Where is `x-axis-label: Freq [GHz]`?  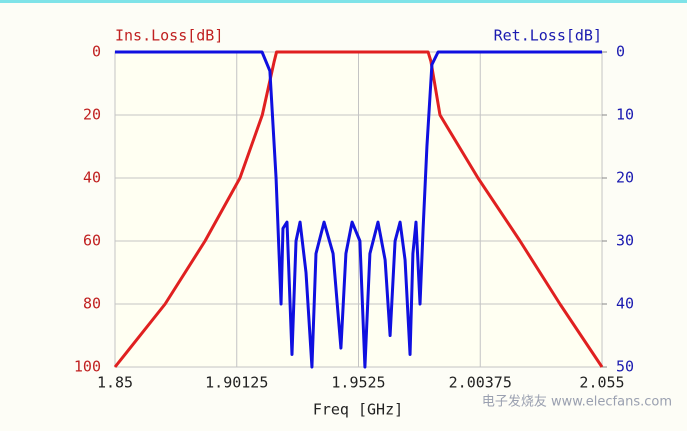
x-axis-label: Freq [GHz] is located at coordinates (358, 410).